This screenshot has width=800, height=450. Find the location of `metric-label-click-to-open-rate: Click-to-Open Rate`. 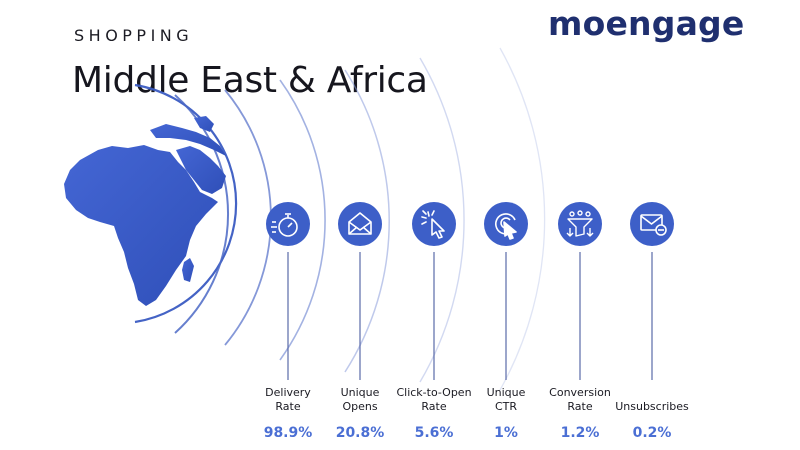

metric-label-click-to-open-rate: Click-to-Open Rate is located at coordinates (434, 399).